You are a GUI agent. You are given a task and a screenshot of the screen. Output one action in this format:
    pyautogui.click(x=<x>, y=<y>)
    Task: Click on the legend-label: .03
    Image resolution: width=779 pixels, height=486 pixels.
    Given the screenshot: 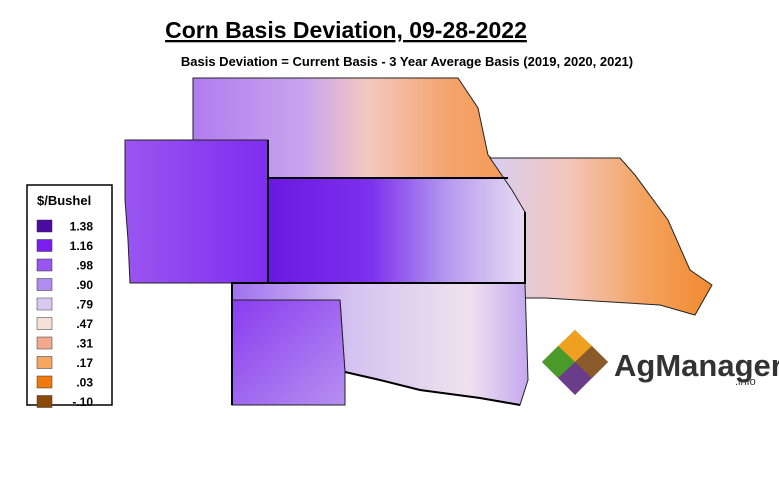 What is the action you would take?
    pyautogui.click(x=84, y=383)
    